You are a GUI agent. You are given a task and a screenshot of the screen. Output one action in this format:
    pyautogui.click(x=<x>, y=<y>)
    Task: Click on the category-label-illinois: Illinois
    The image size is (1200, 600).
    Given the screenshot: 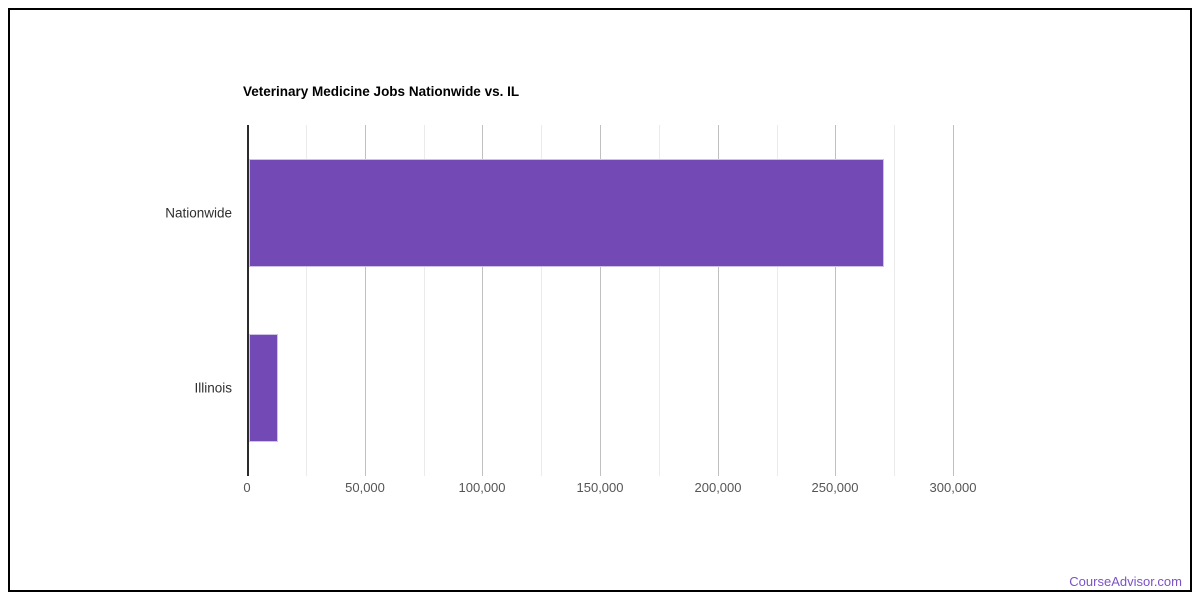 What is the action you would take?
    pyautogui.click(x=213, y=388)
    